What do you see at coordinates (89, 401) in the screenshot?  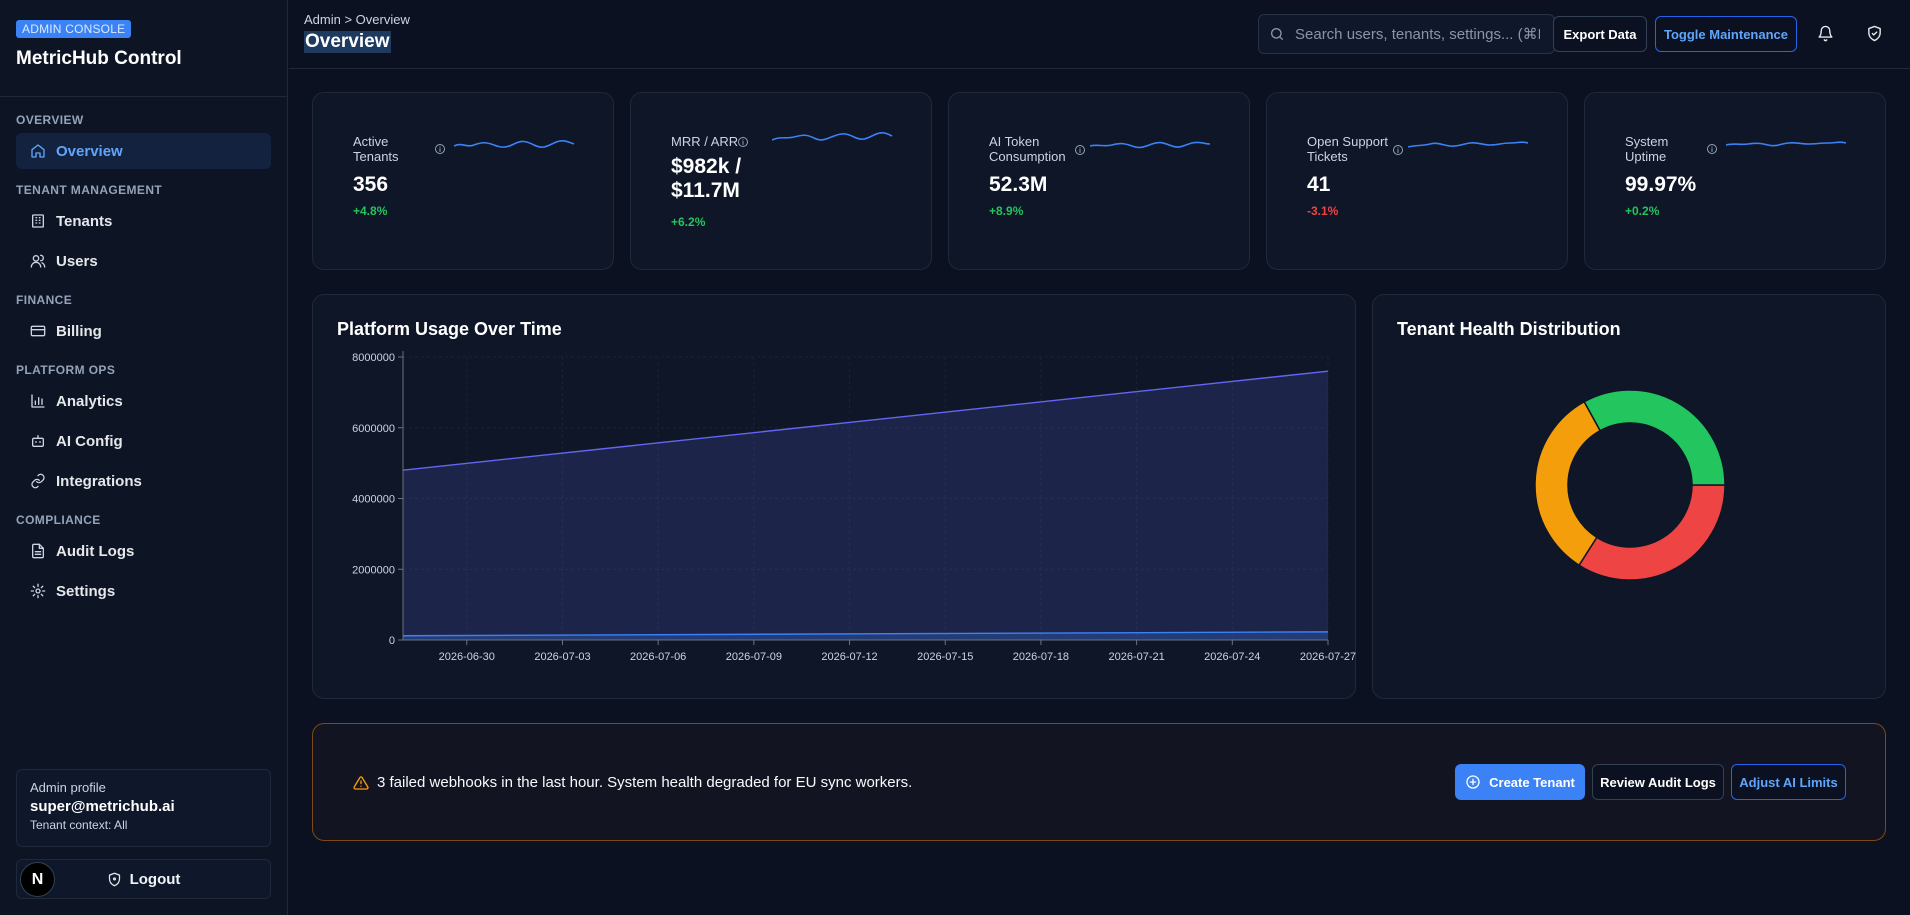 I see `sidebar-item-label: Analytics` at bounding box center [89, 401].